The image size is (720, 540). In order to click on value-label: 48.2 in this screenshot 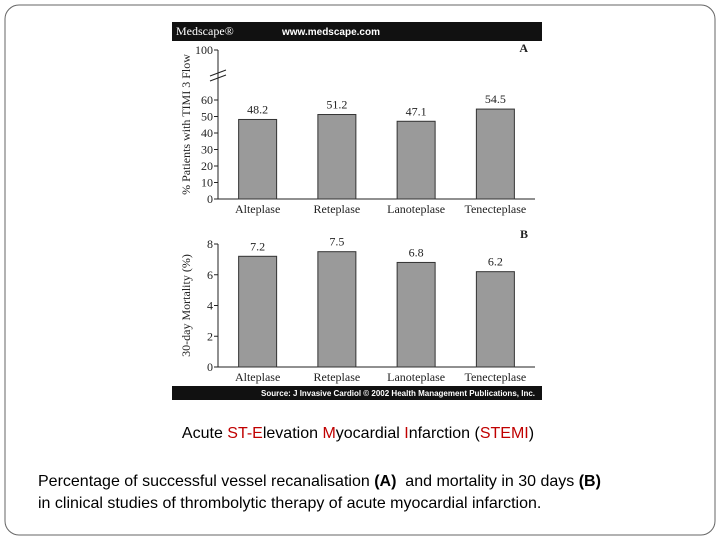, I will do `click(257, 109)`.